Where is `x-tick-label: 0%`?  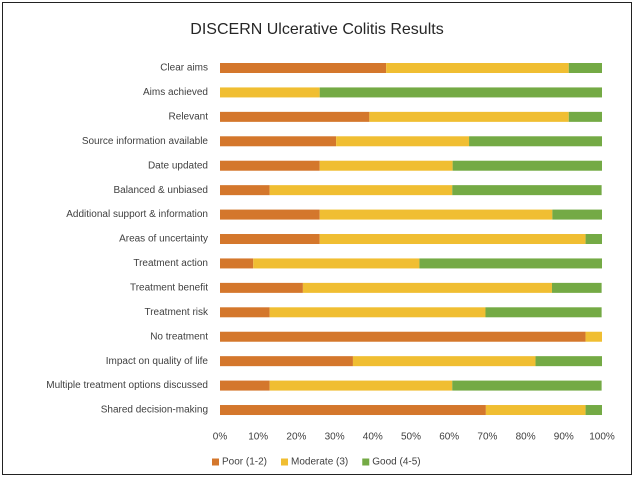
x-tick-label: 0% is located at coordinates (220, 437).